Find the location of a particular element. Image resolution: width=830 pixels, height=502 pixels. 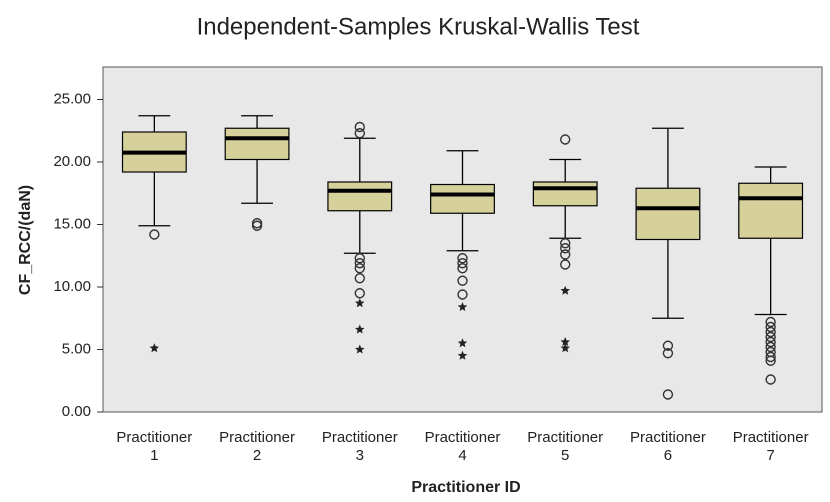

y-tick-label: 10.00 is located at coordinates (72, 286).